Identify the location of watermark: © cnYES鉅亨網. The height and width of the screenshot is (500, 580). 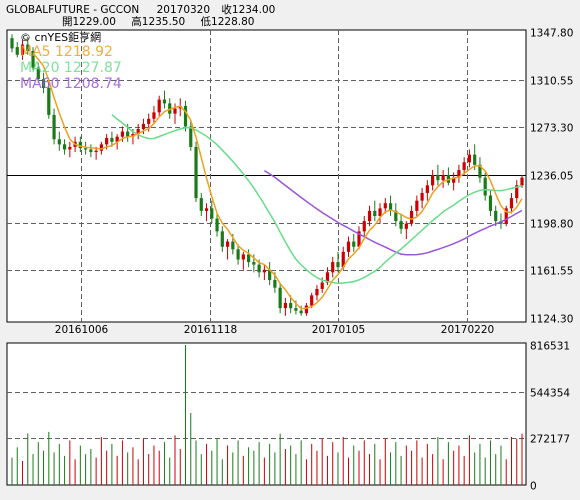
(60, 37).